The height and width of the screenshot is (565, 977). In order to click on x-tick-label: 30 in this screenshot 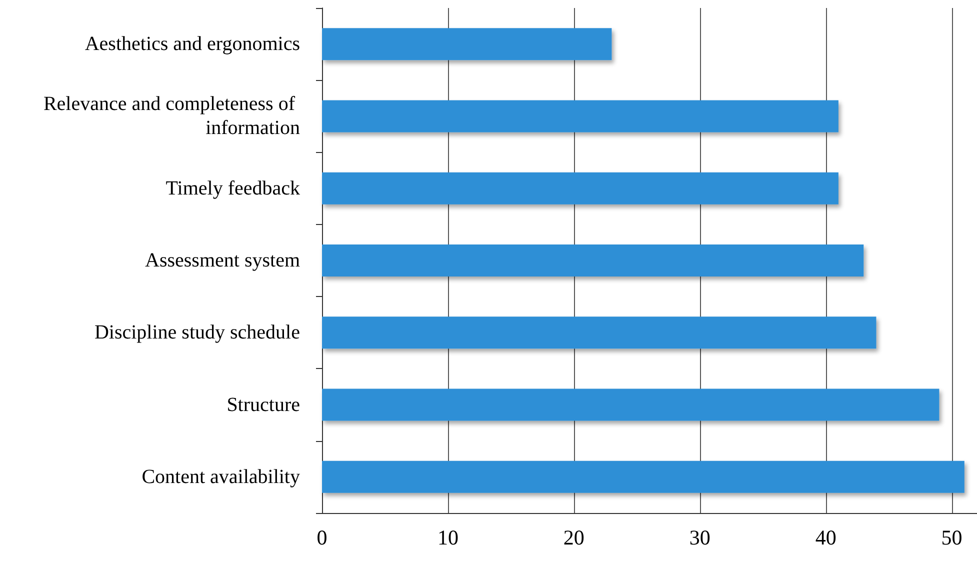, I will do `click(699, 538)`.